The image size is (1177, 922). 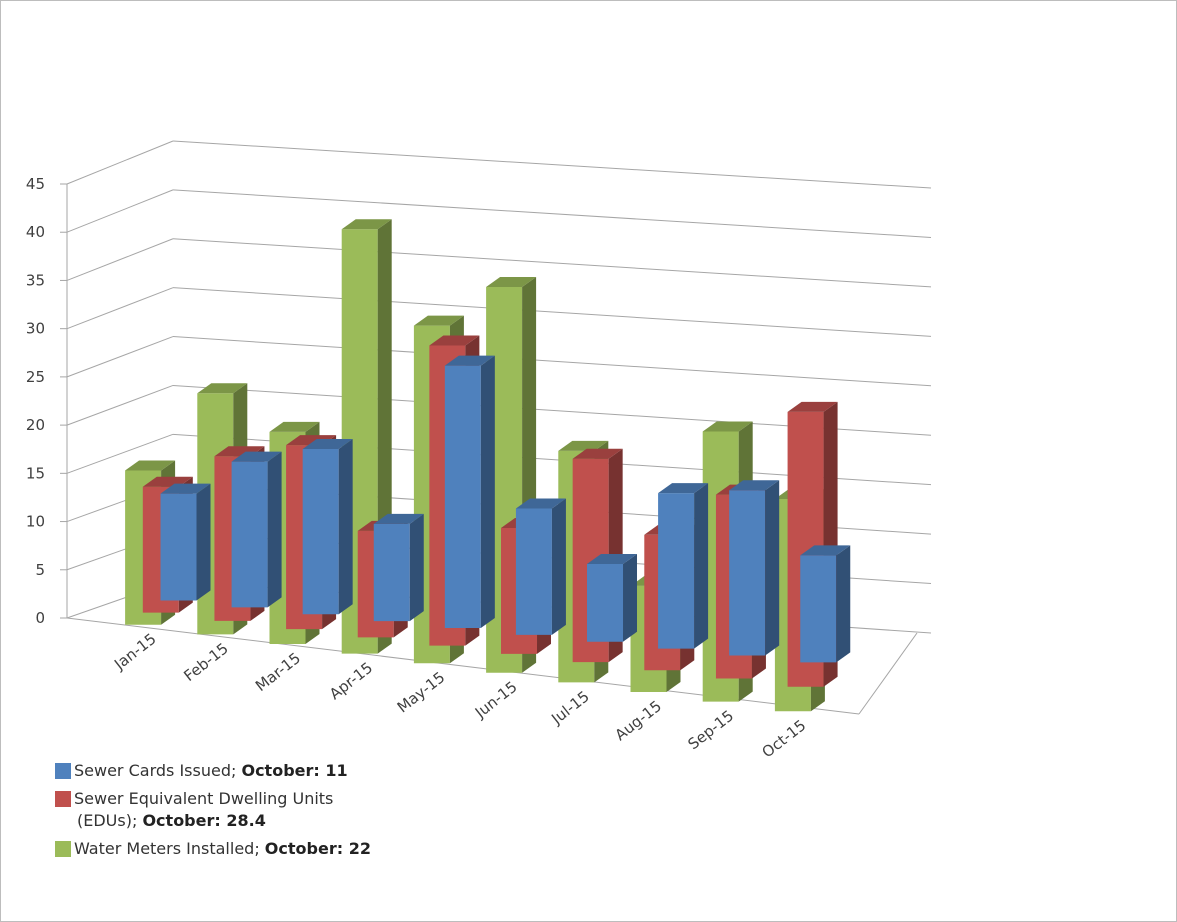 What do you see at coordinates (496, 700) in the screenshot?
I see `x-tick-label: Jun-15` at bounding box center [496, 700].